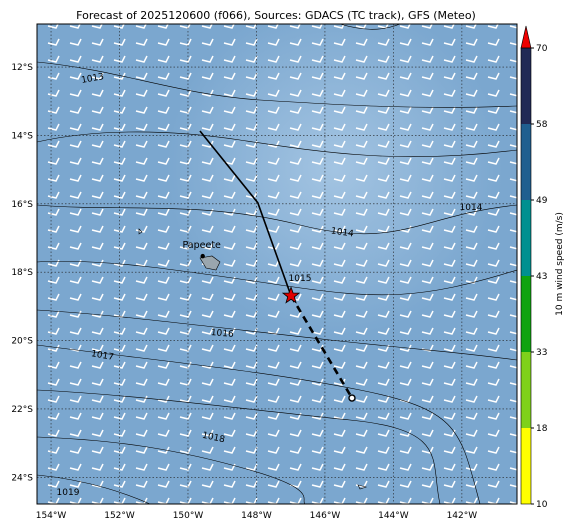 Image resolution: width=574 pixels, height=532 pixels. What do you see at coordinates (188, 516) in the screenshot?
I see `lon-tick-label: 150°W` at bounding box center [188, 516].